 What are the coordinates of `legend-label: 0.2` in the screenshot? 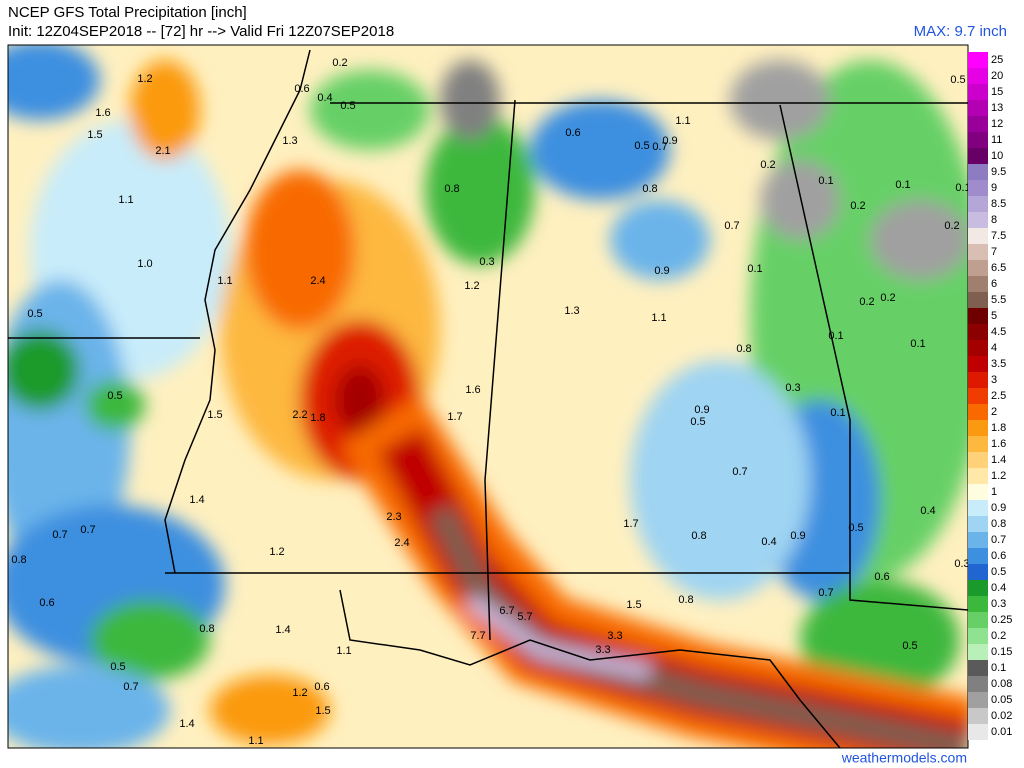 It's located at (998, 636).